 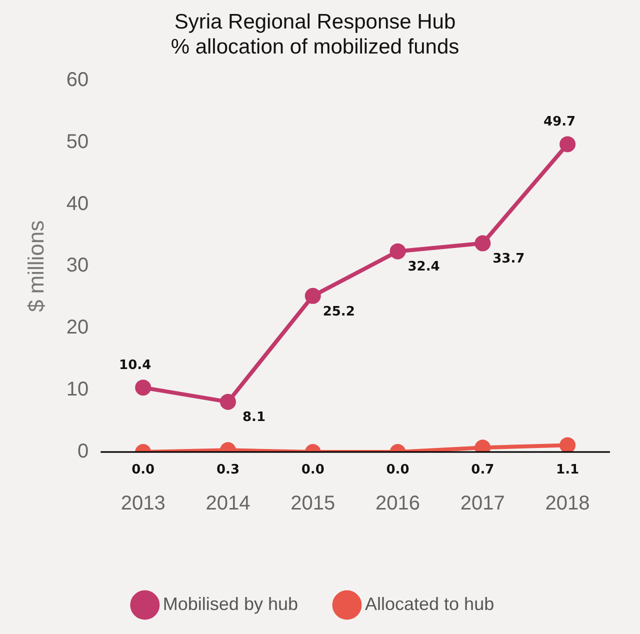 What do you see at coordinates (228, 470) in the screenshot?
I see `data-label: 0.3` at bounding box center [228, 470].